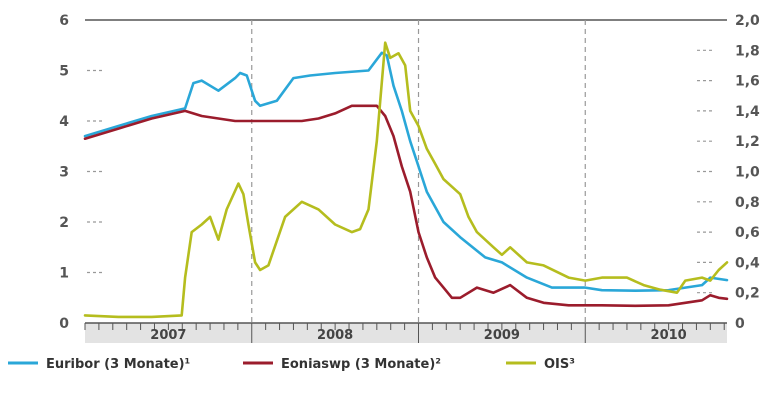 The image size is (772, 396). What do you see at coordinates (740, 324) in the screenshot?
I see `right-tick-label: 0` at bounding box center [740, 324].